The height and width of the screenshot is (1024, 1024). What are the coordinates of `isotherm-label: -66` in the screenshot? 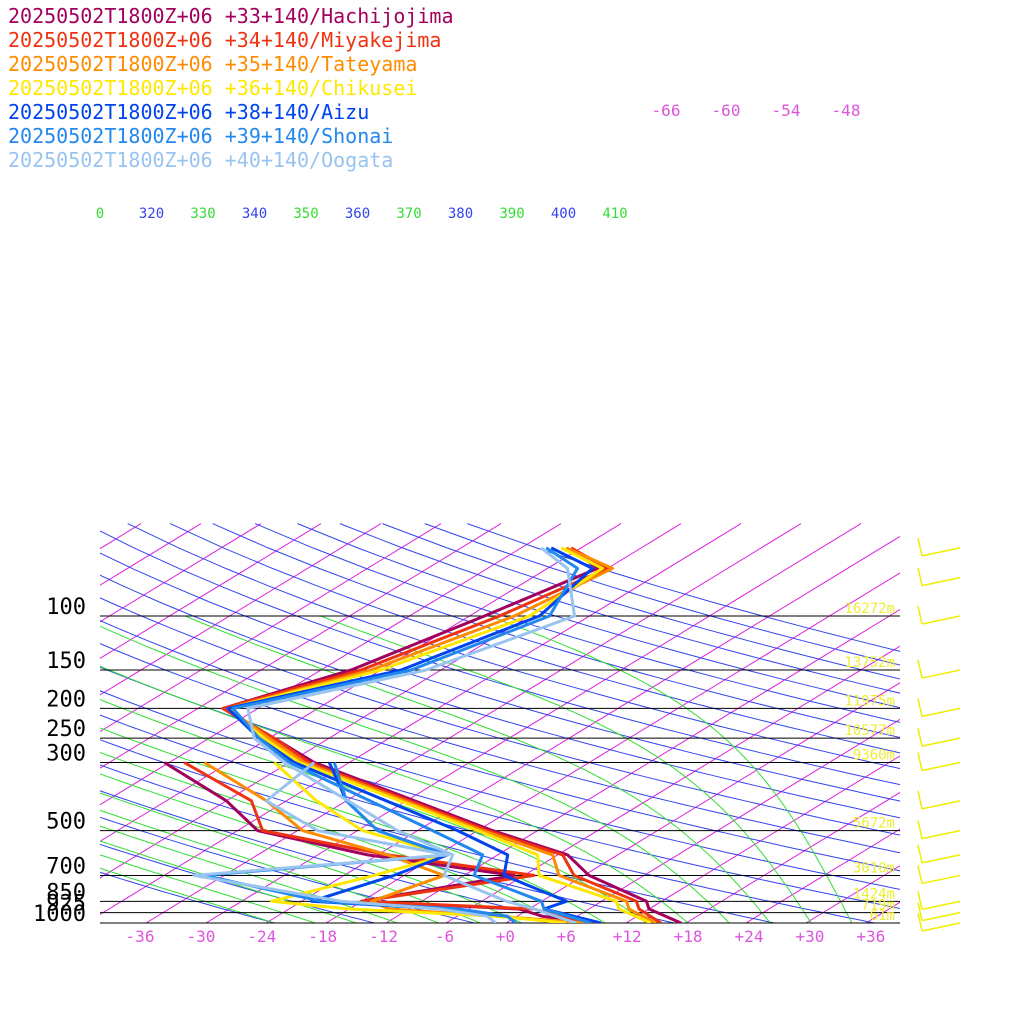 It's located at (666, 110).